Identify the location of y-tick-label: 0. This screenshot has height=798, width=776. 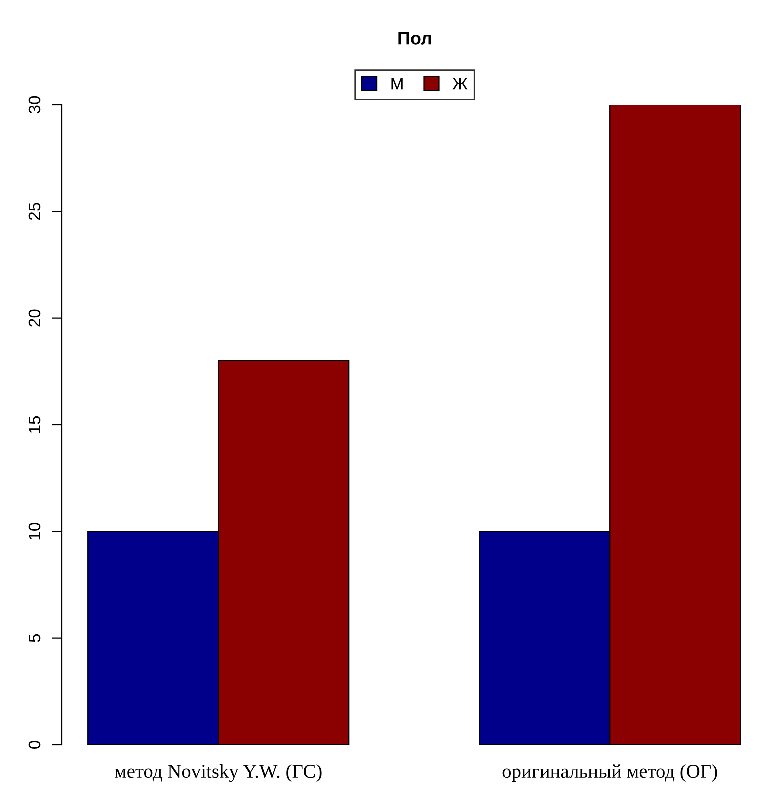
(34, 745).